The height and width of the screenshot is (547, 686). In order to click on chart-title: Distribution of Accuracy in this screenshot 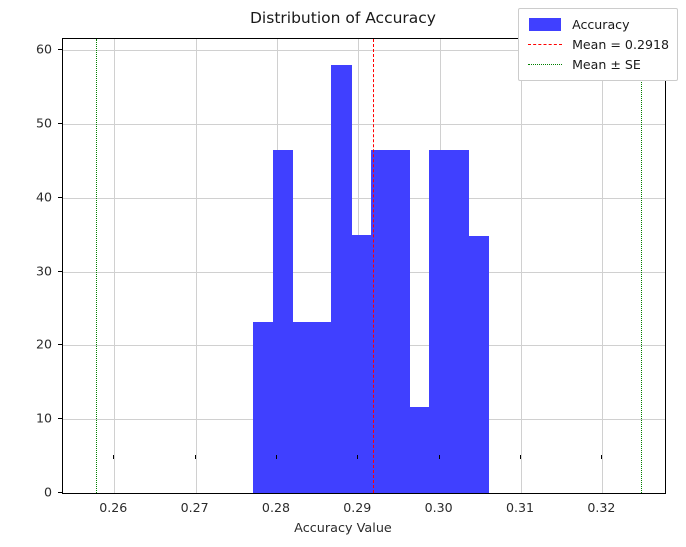, I will do `click(343, 18)`.